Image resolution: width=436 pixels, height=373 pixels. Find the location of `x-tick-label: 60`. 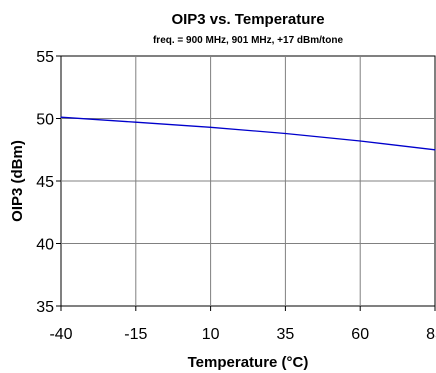

x-tick-label: 60 is located at coordinates (360, 334).